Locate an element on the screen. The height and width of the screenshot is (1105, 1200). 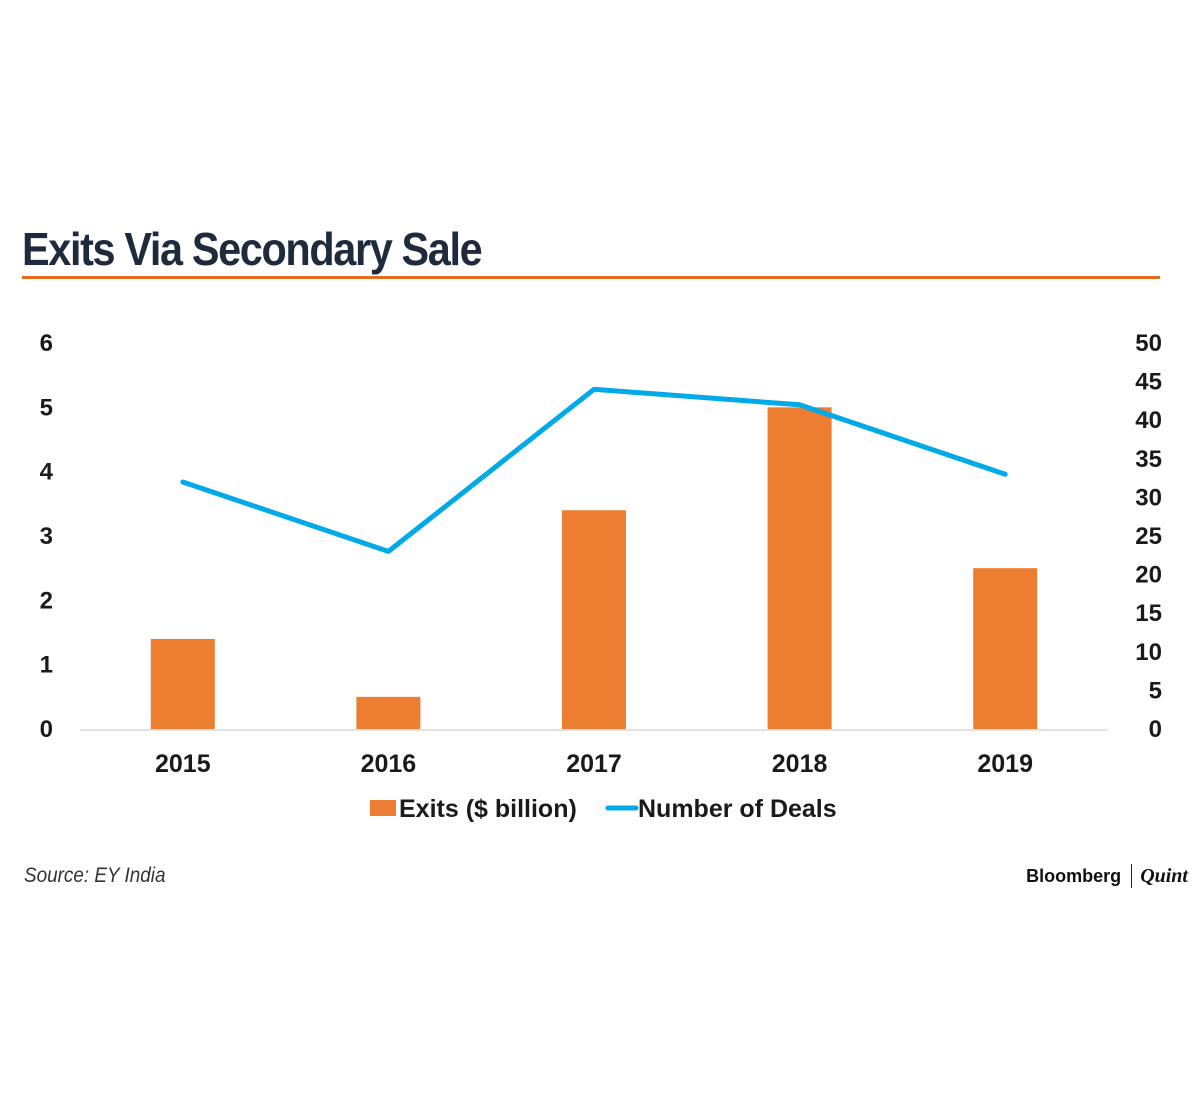
legend-bar-swatch is located at coordinates (383, 808).